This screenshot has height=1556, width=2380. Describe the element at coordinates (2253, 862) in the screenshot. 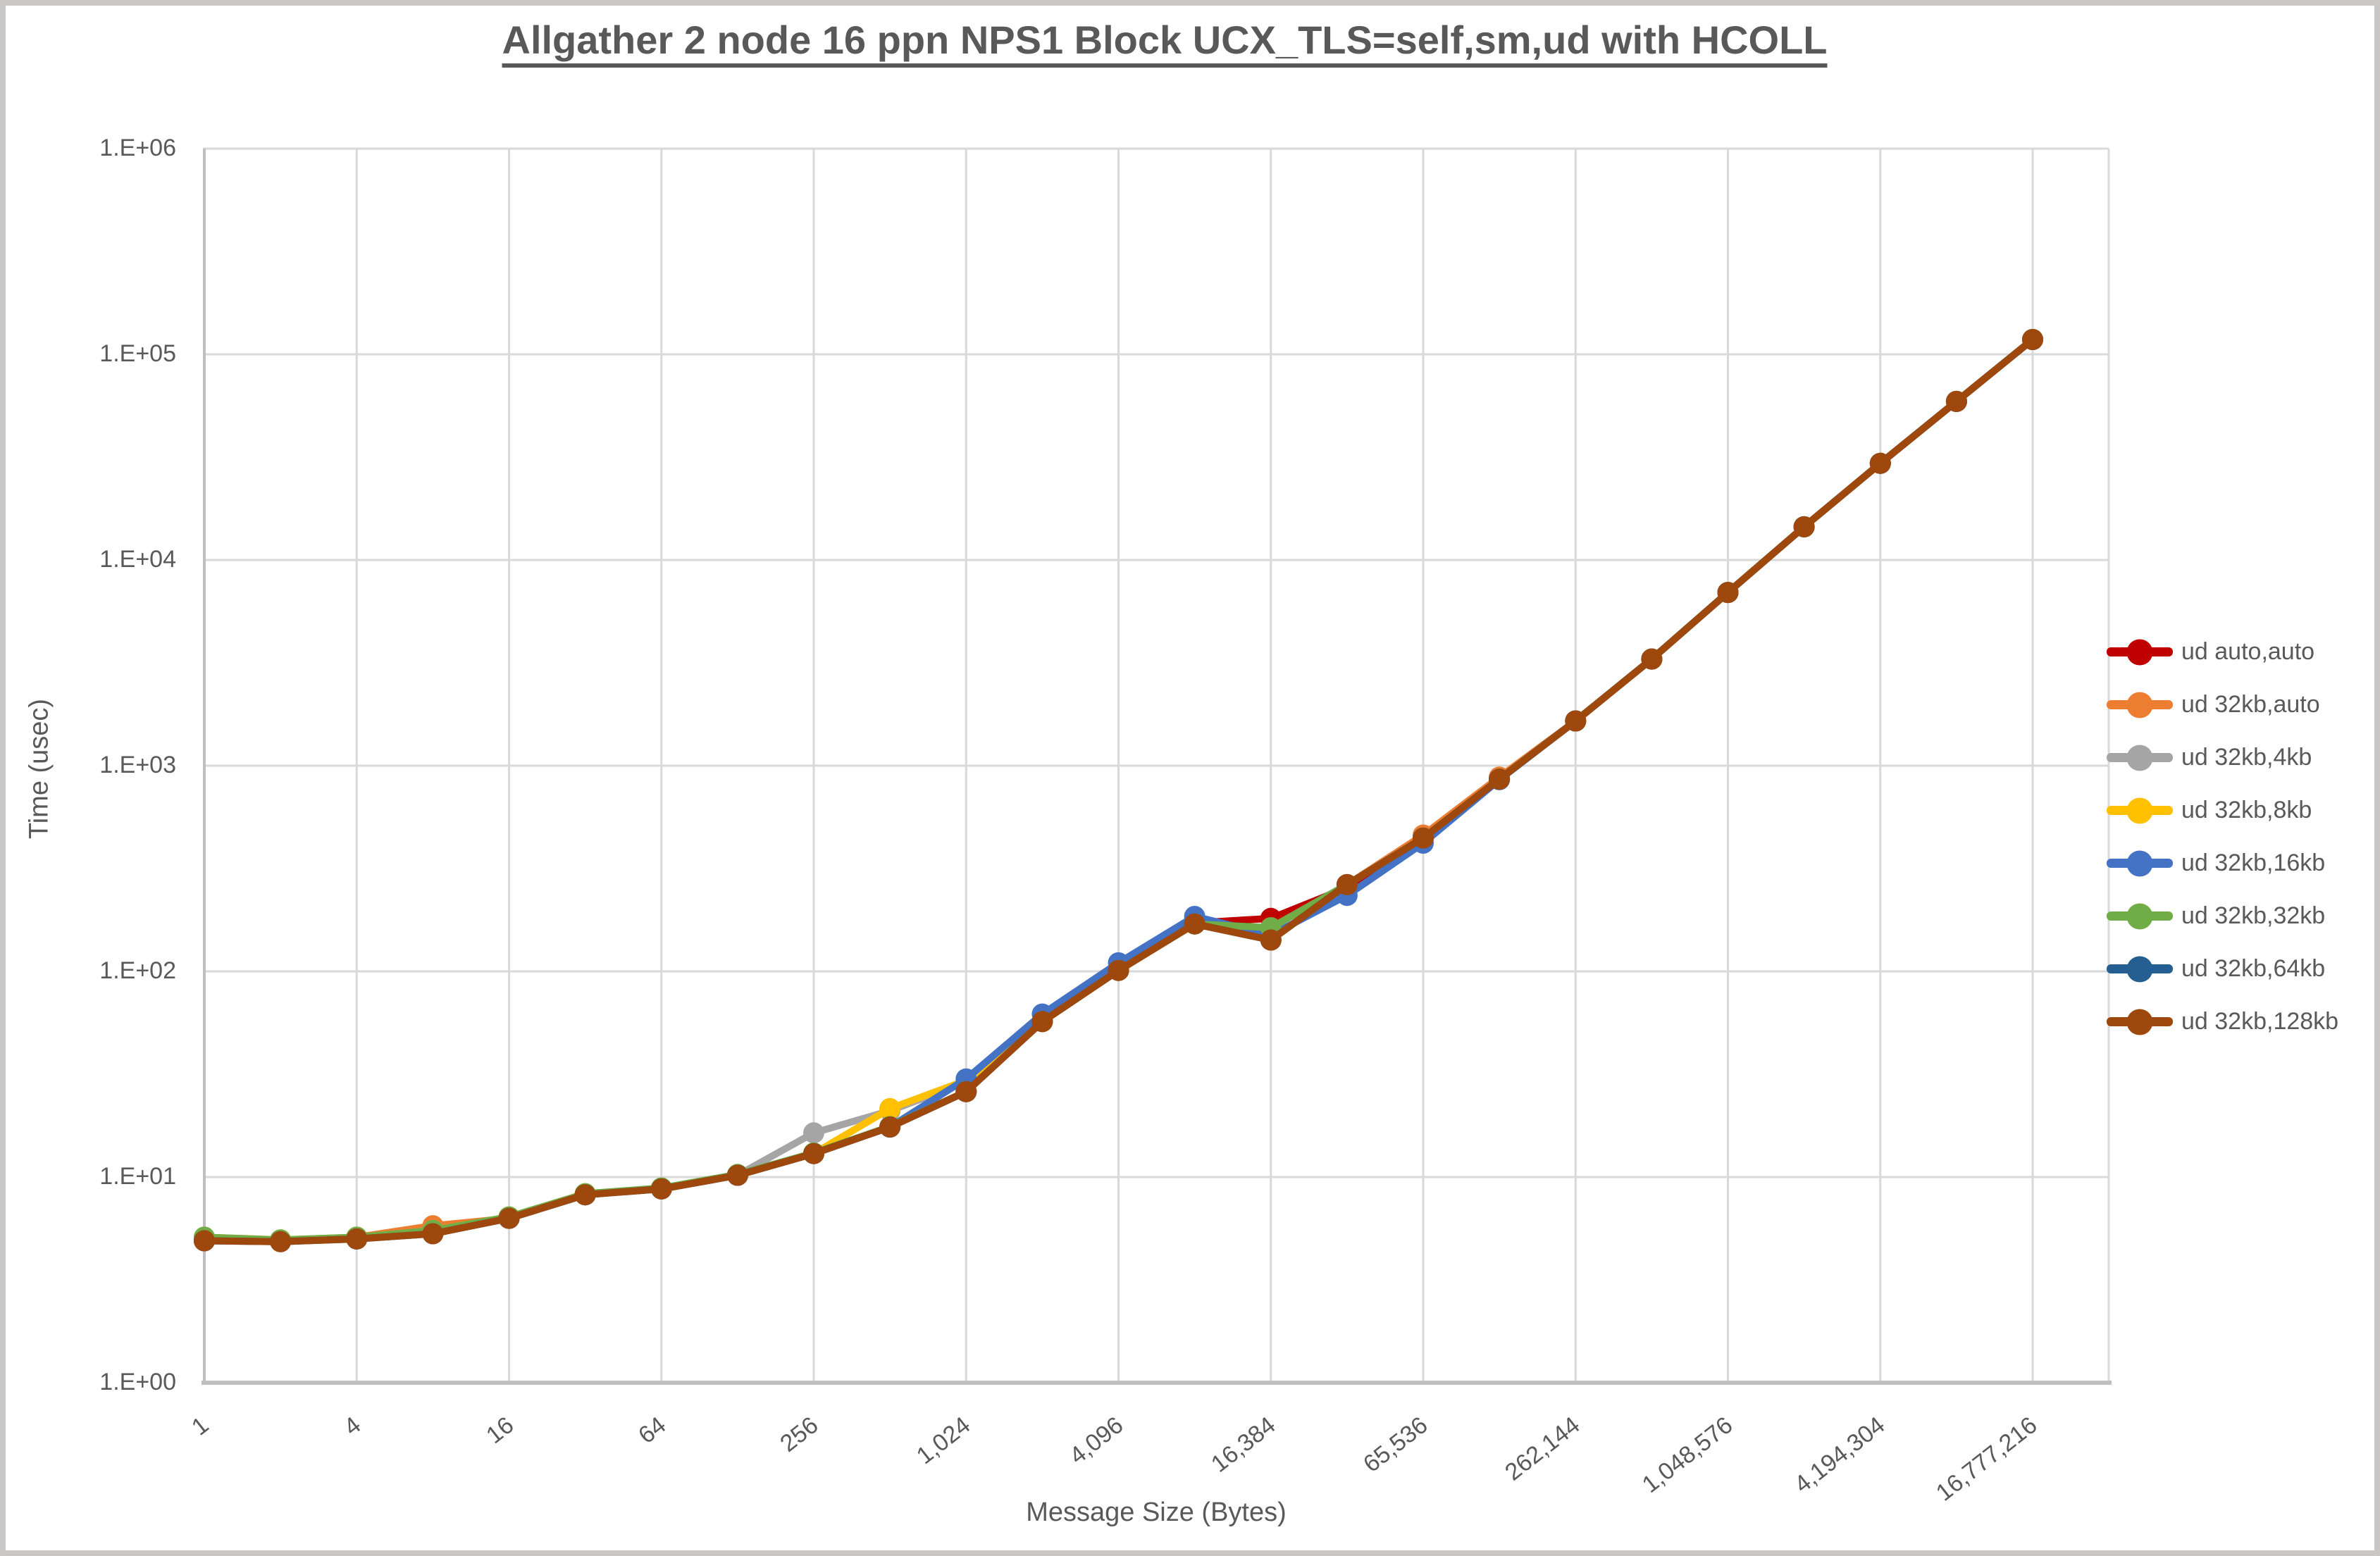

I see `legend-item-label: ud 32kb,16kb` at that location.